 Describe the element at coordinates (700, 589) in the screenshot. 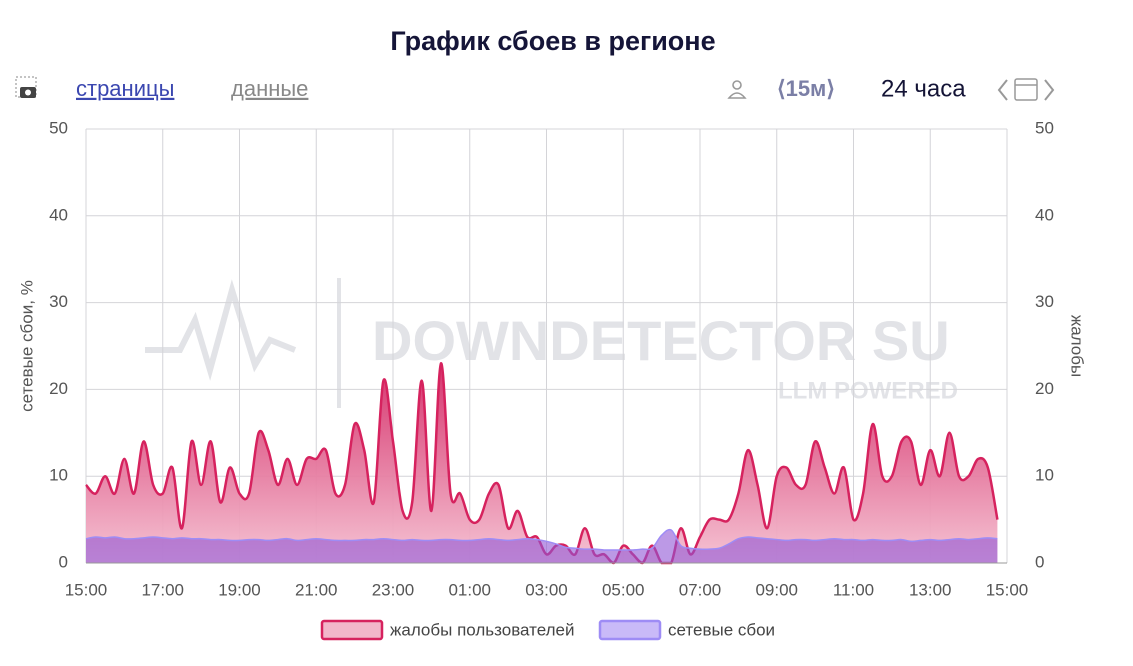

I see `x-tick-label: 07:00` at that location.